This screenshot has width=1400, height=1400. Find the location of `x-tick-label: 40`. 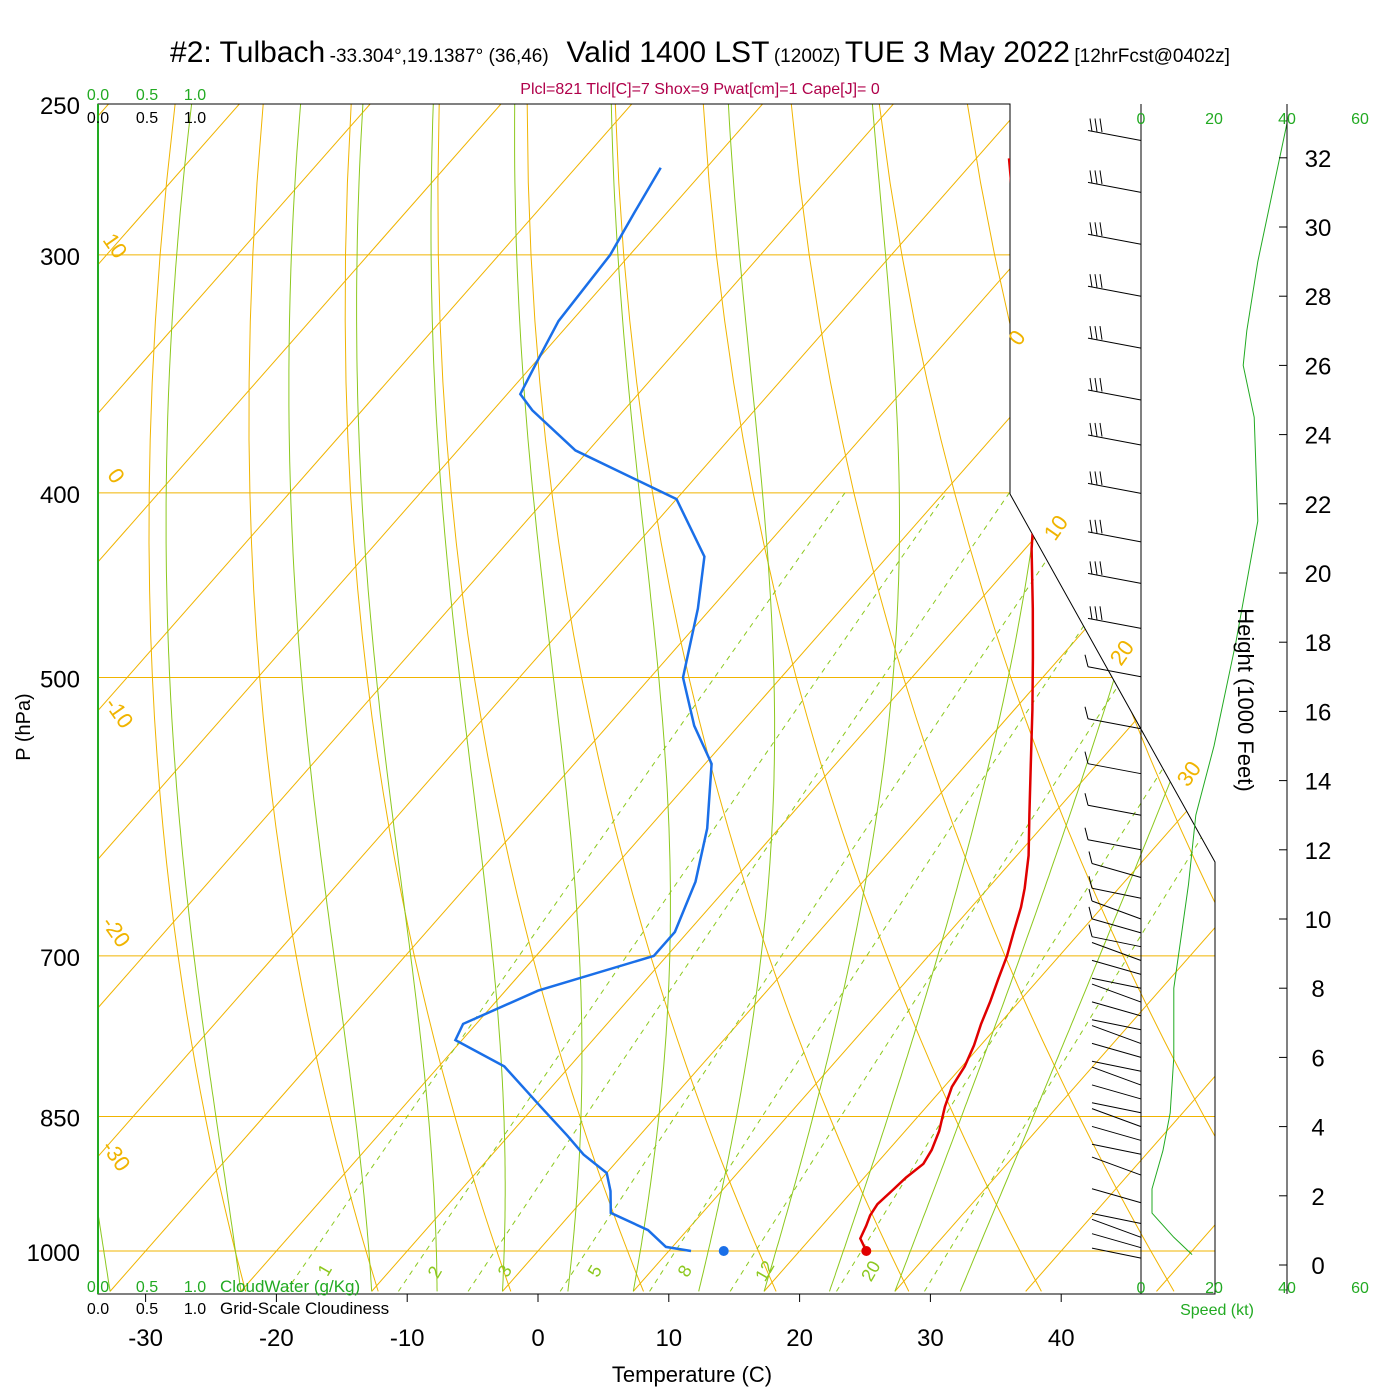

x-tick-label: 40 is located at coordinates (1061, 1338).